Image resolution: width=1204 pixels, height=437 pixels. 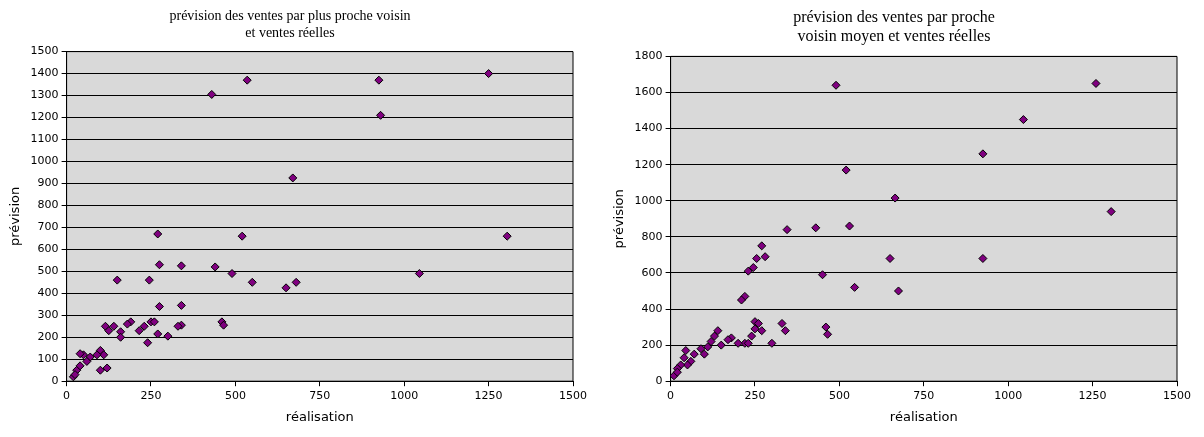 What do you see at coordinates (48, 183) in the screenshot?
I see `y-tick-label: 900` at bounding box center [48, 183].